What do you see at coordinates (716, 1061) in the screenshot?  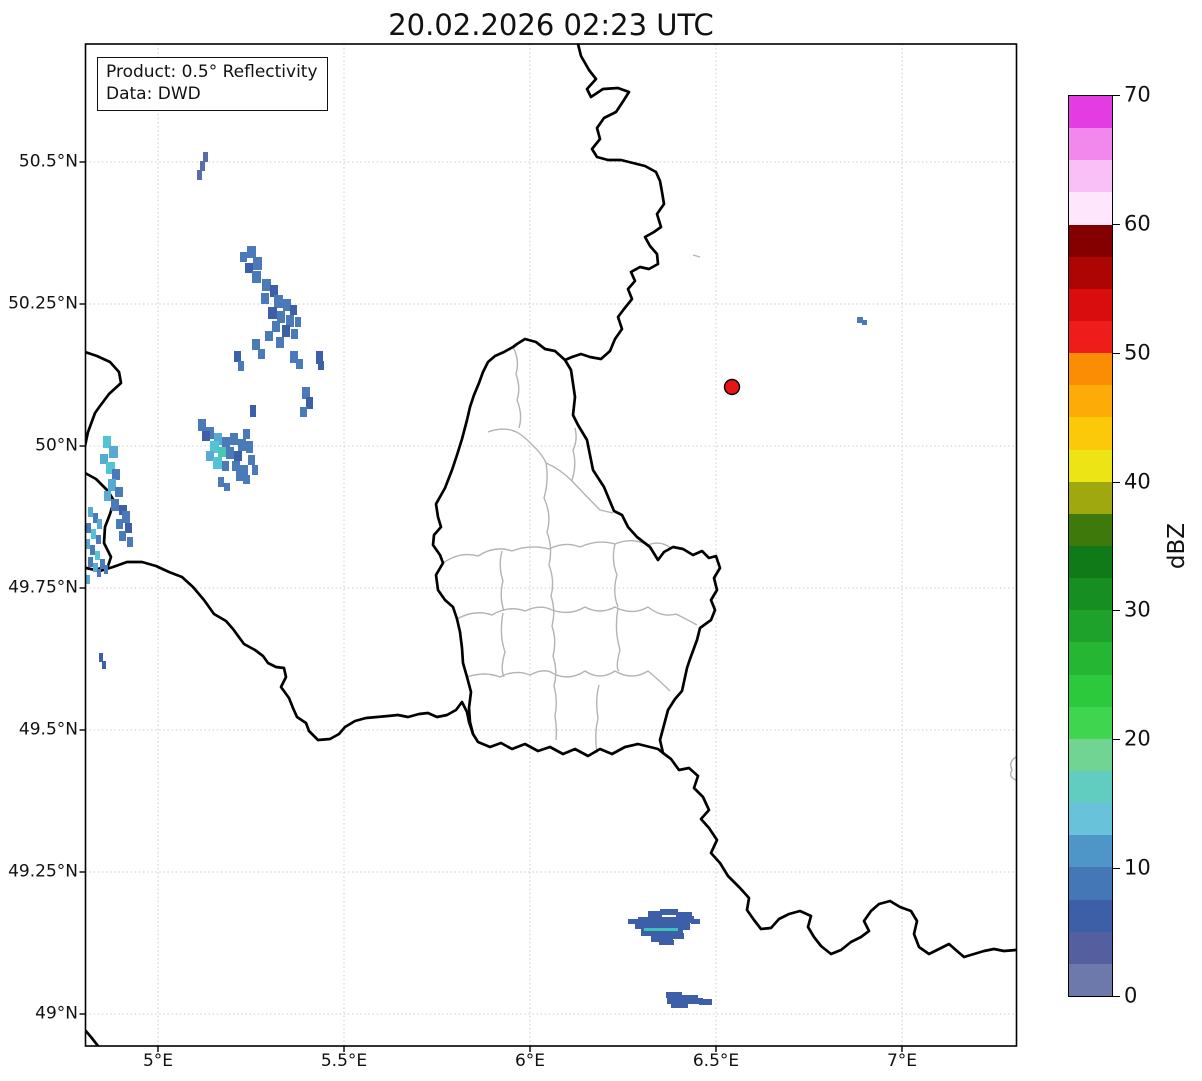 I see `lon-tick-label: 6.5°E` at bounding box center [716, 1061].